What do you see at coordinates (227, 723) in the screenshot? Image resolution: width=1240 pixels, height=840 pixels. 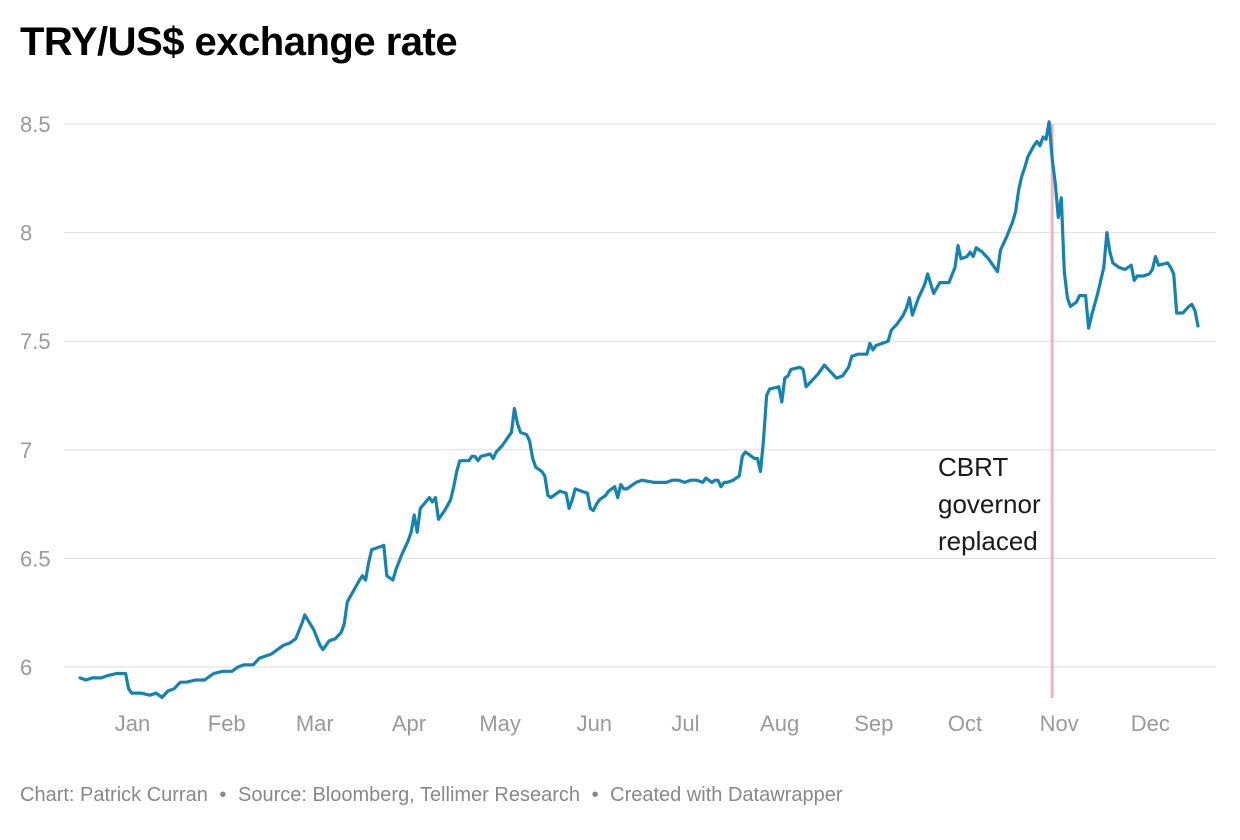 I see `x-tick-label: Feb` at bounding box center [227, 723].